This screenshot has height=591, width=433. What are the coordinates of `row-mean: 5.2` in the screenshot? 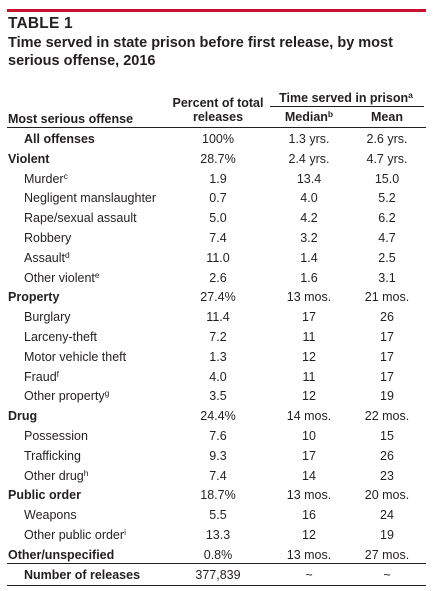 It's located at (387, 198).